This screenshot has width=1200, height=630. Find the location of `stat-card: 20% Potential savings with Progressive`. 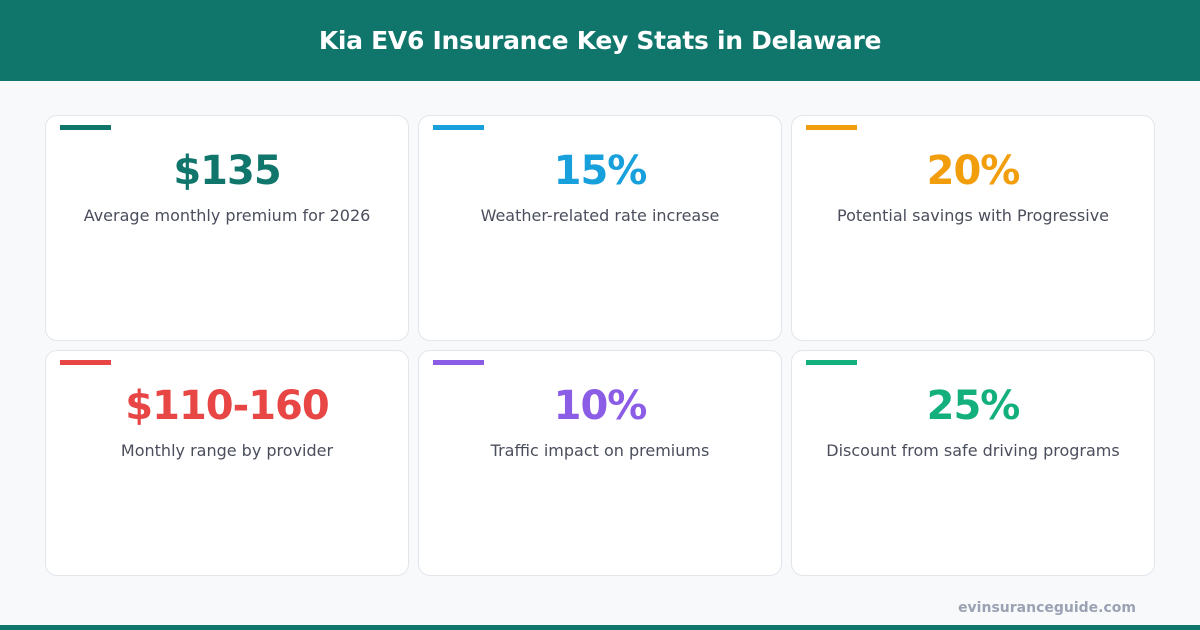

stat-card: 20% Potential savings with Progressive is located at coordinates (973, 228).